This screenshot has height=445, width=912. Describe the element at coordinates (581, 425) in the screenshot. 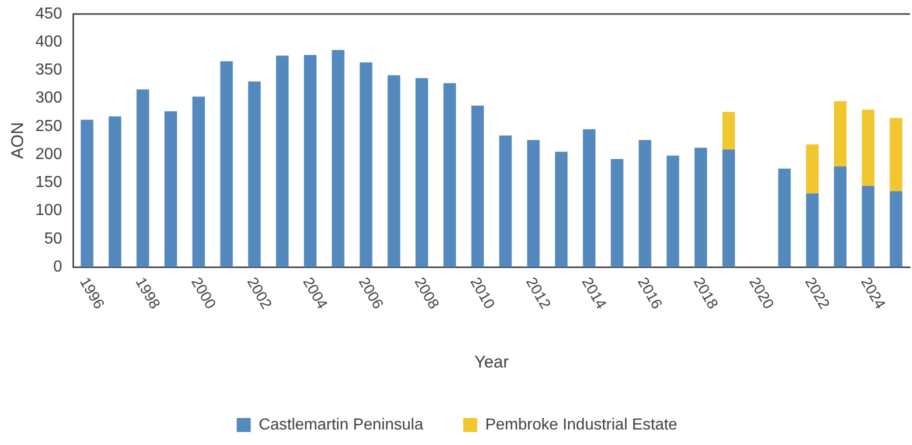

I see `legend-label: Pembroke Industrial Estate` at that location.